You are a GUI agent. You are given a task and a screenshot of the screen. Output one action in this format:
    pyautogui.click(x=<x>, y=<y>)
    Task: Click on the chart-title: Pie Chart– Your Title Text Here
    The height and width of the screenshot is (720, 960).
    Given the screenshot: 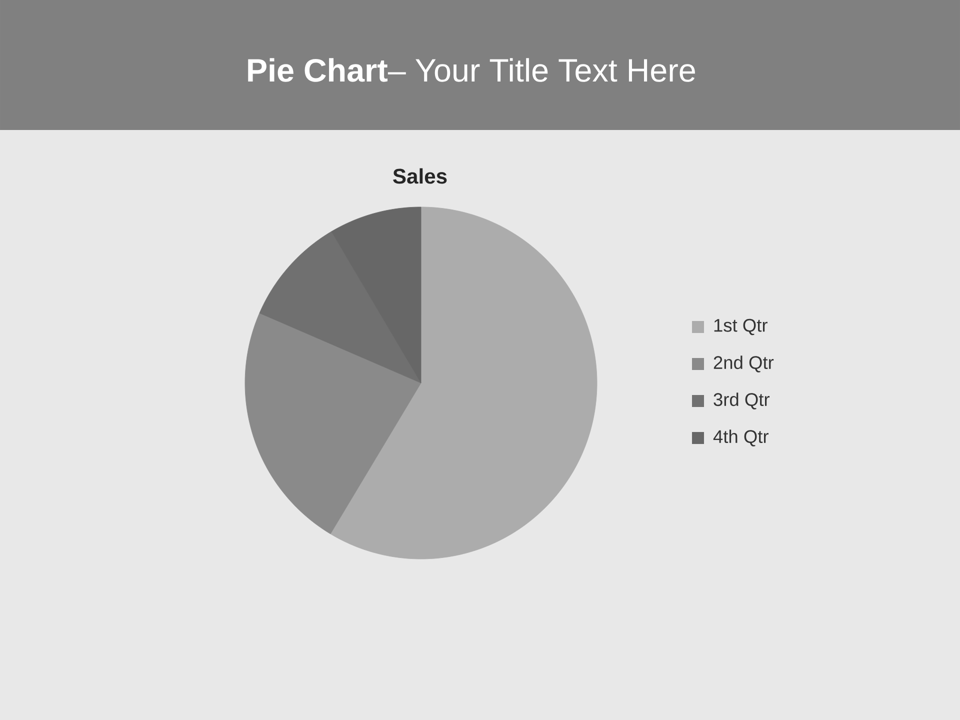 What is the action you would take?
    pyautogui.click(x=471, y=70)
    